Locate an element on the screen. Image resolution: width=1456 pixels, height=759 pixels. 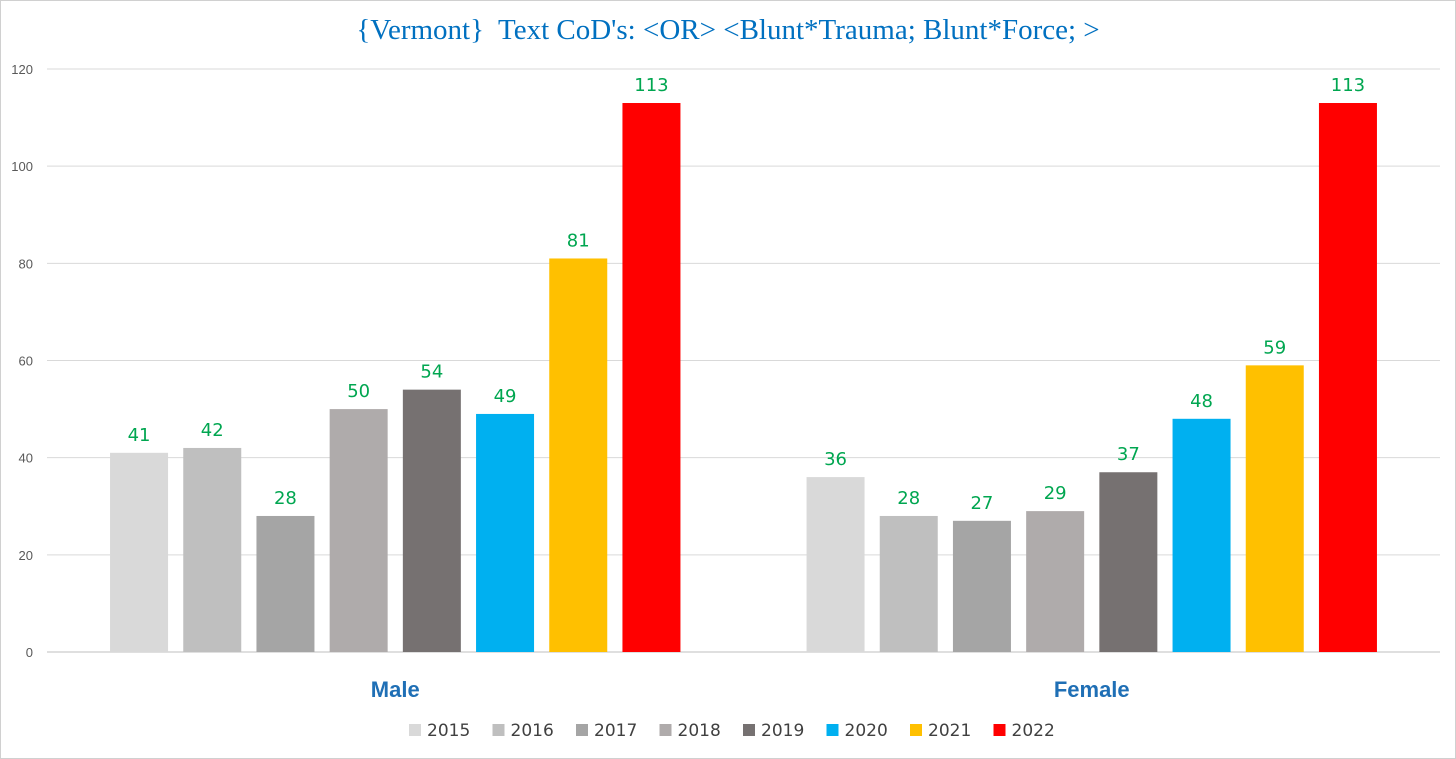
data-label-female-2021: 59 is located at coordinates (1274, 347).